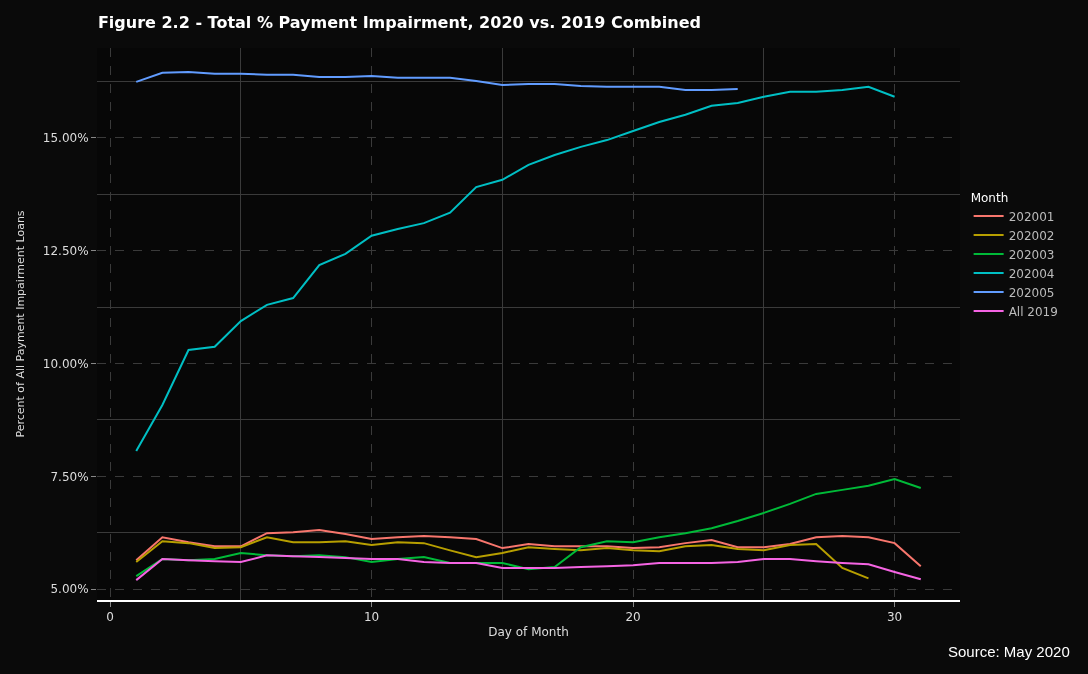 This screenshot has height=674, width=1088. Describe the element at coordinates (1031, 292) in the screenshot. I see `legend-label: 202005` at that location.